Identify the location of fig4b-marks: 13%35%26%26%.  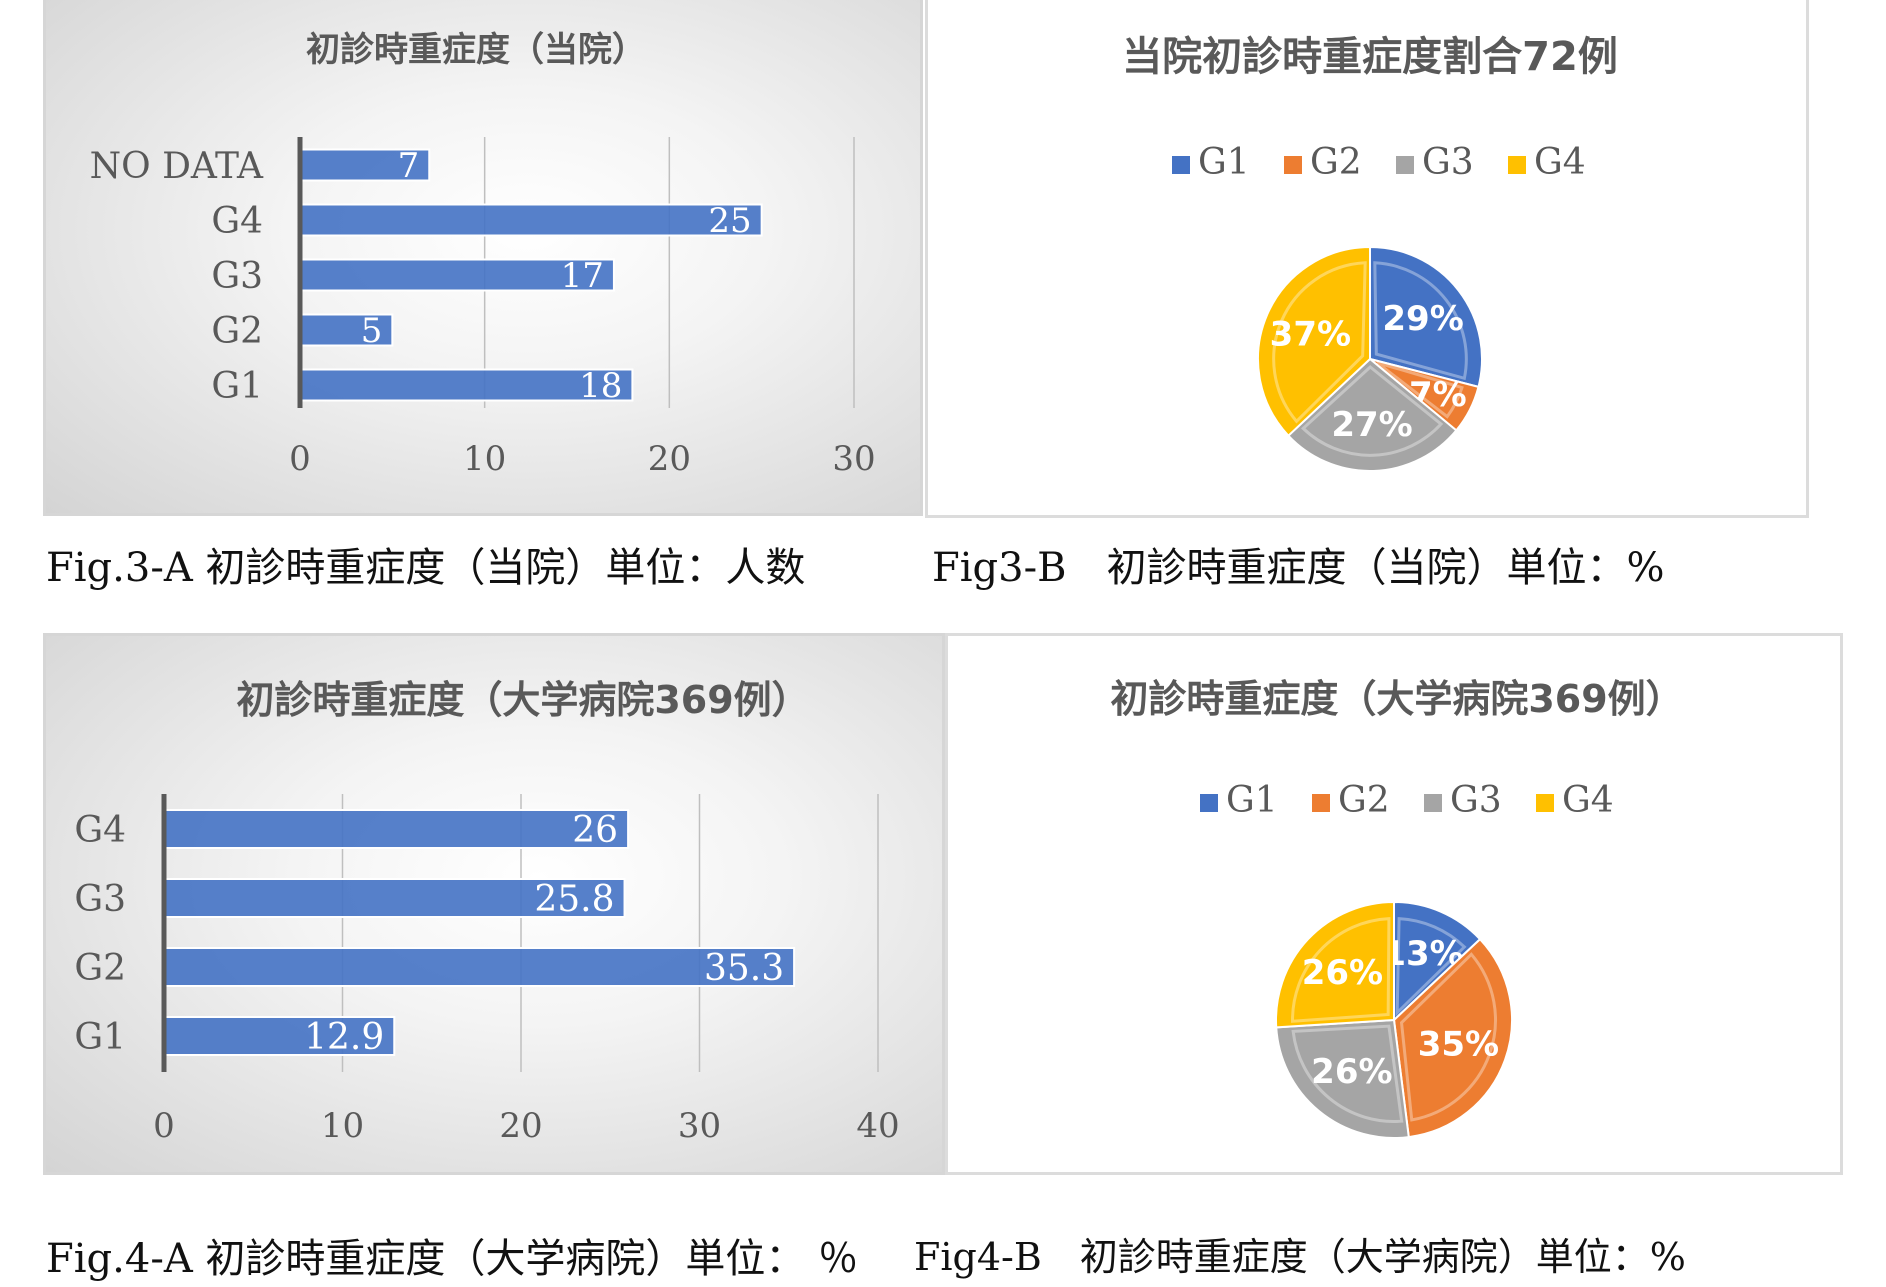
(1394, 1019).